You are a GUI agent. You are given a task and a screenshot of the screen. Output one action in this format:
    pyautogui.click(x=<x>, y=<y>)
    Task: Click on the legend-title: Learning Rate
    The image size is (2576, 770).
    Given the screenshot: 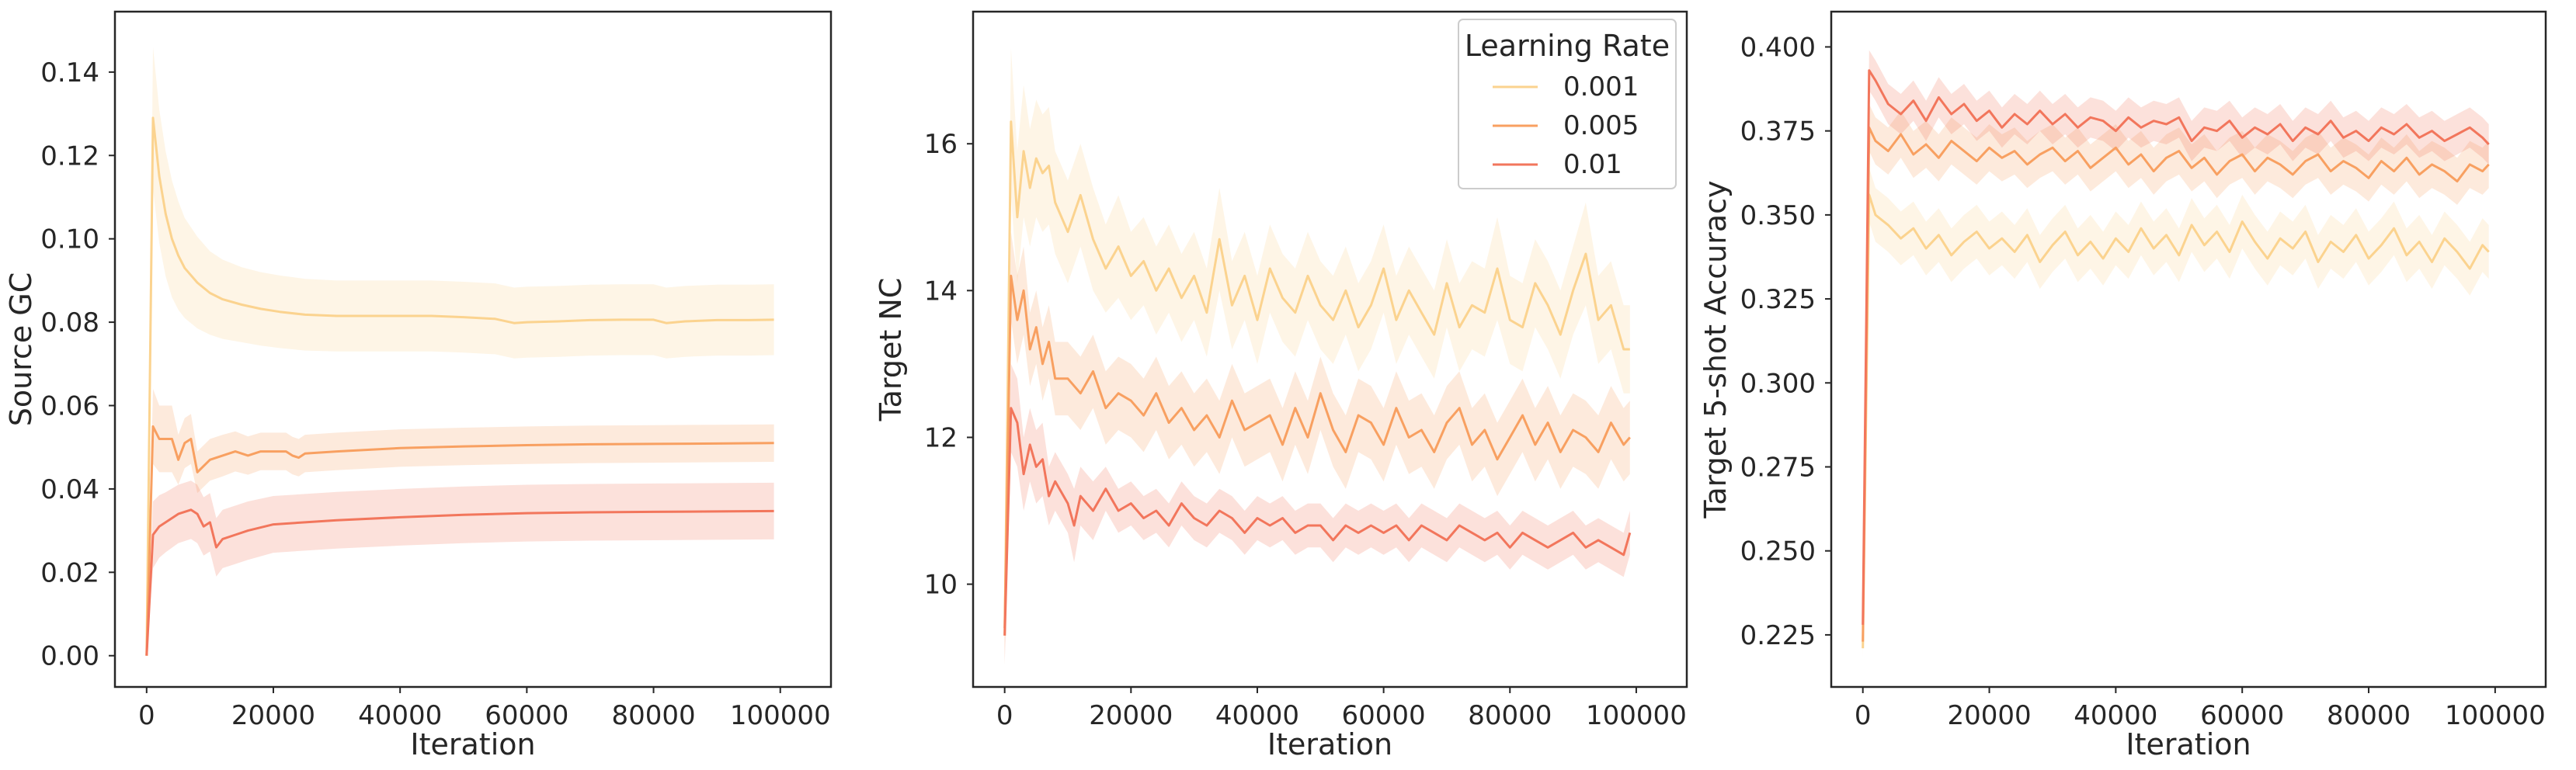 What is the action you would take?
    pyautogui.click(x=1567, y=46)
    